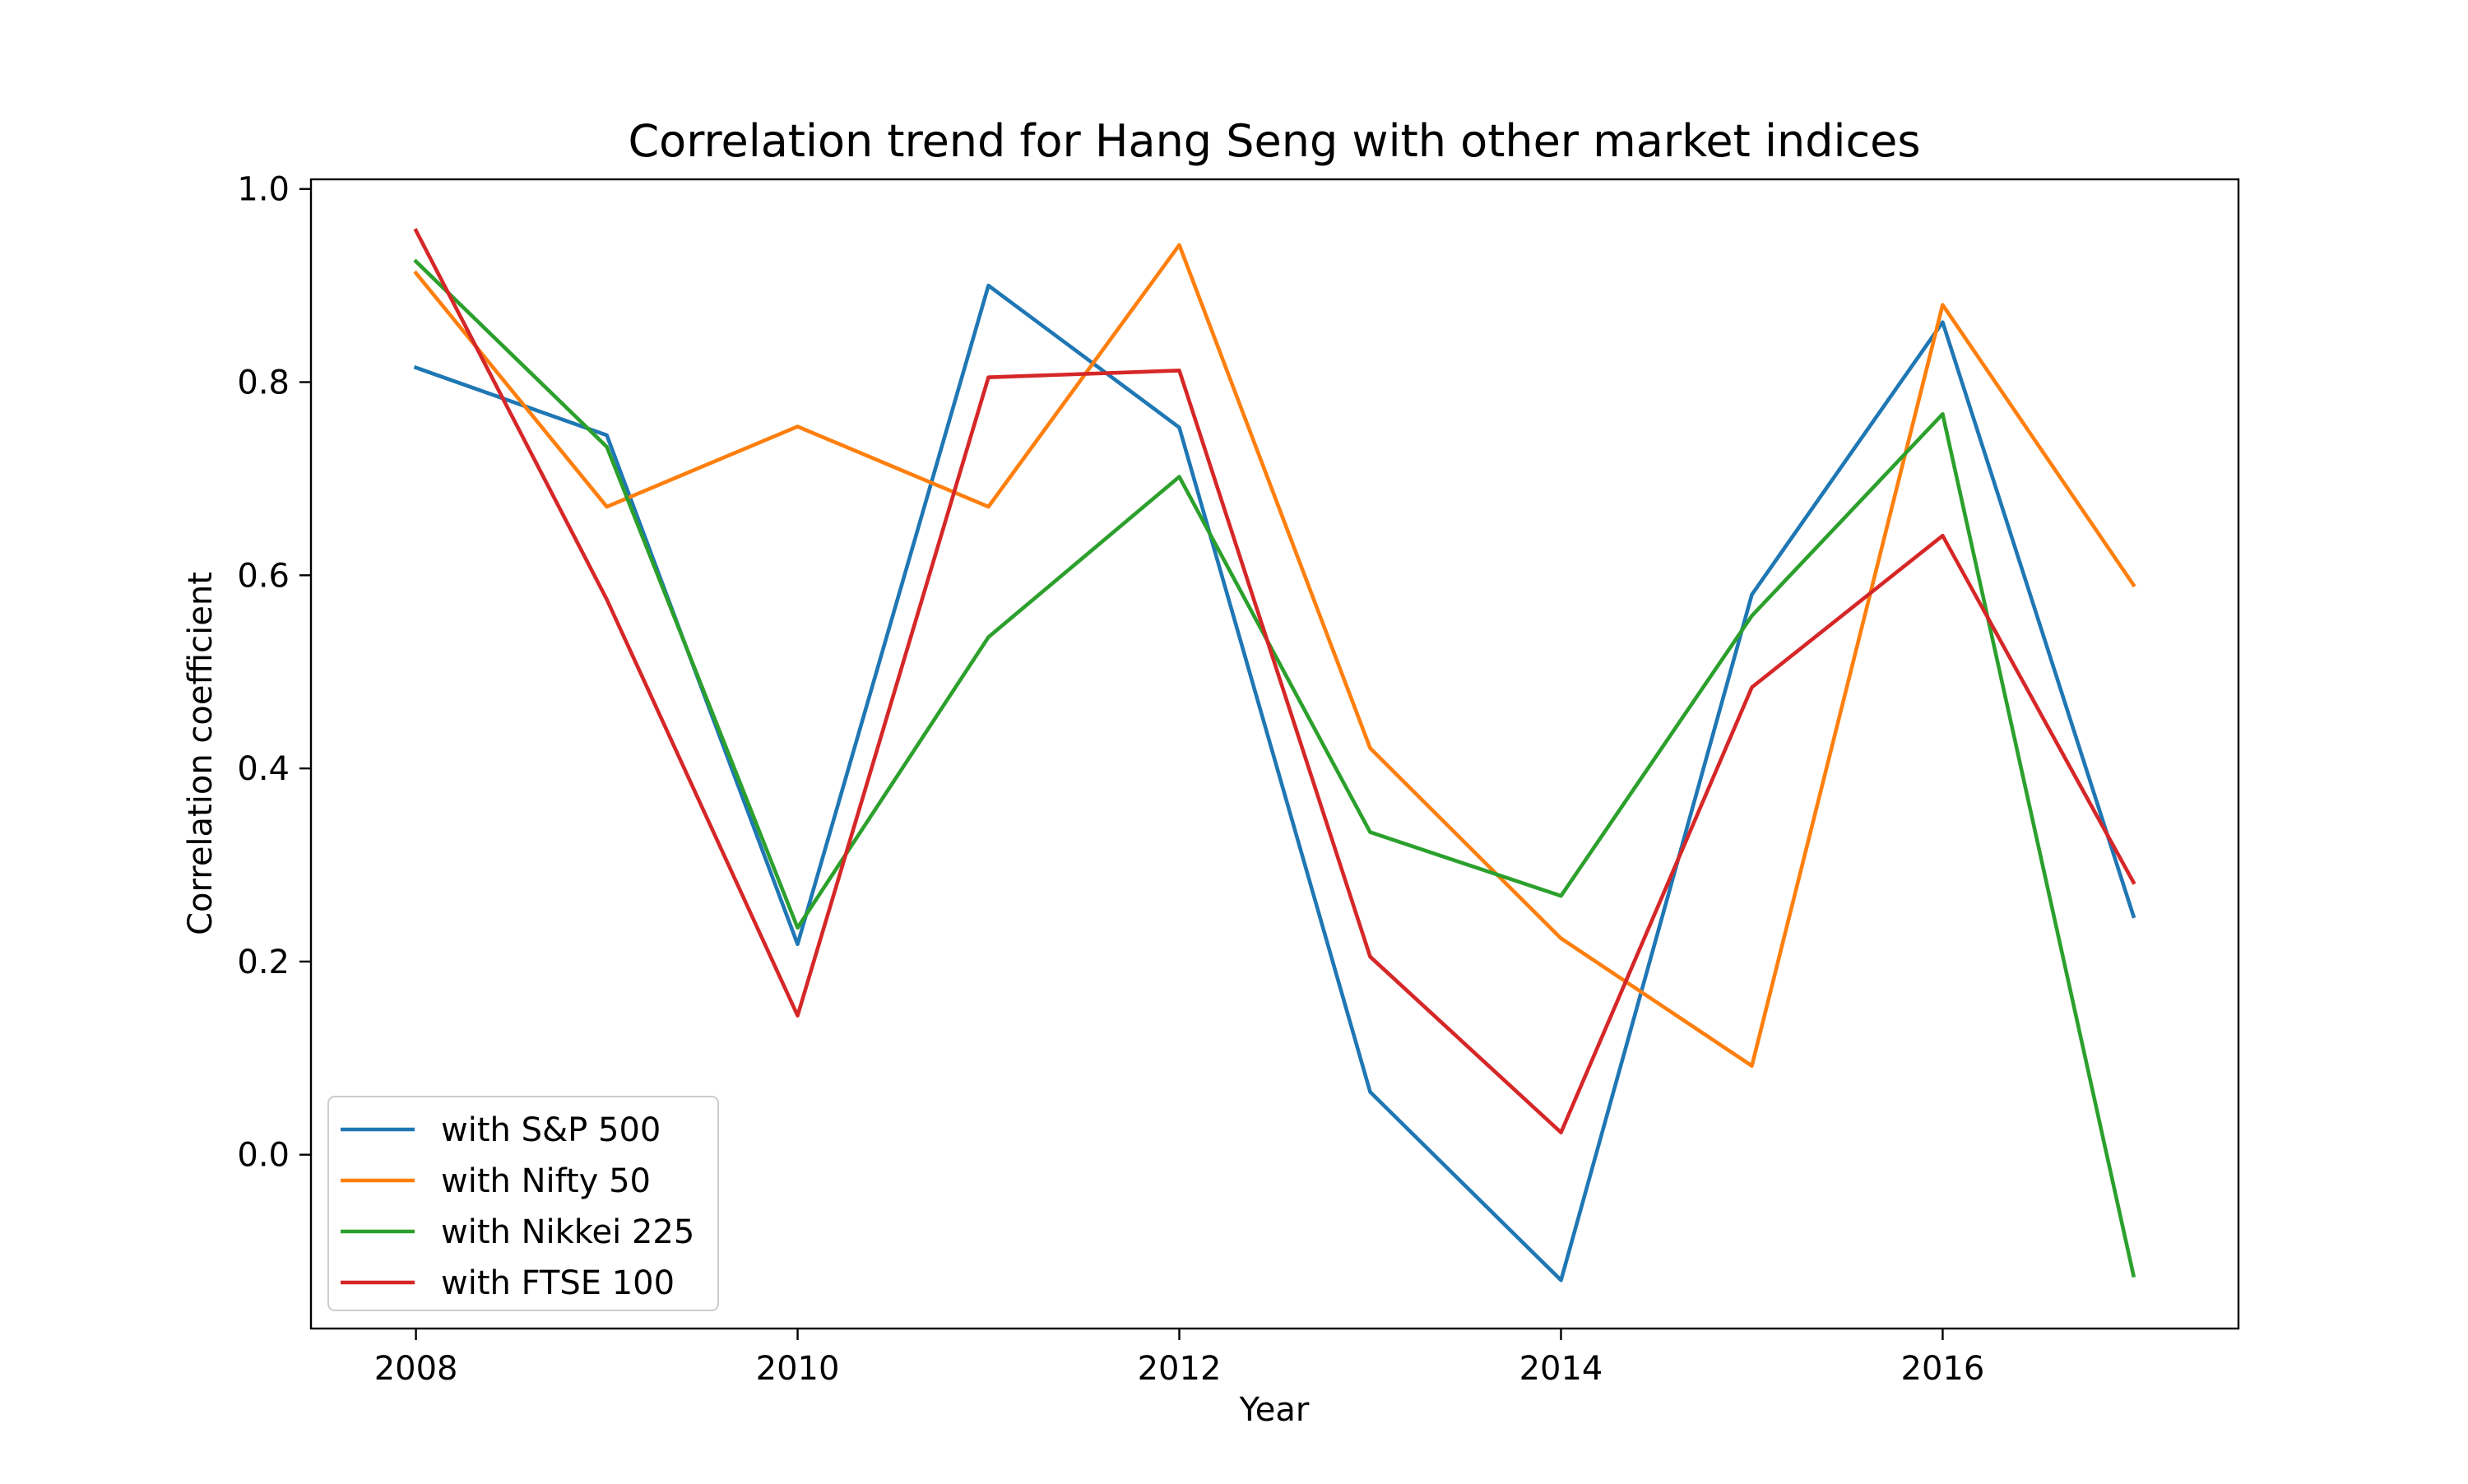 The image size is (2468, 1484). Describe the element at coordinates (1274, 1410) in the screenshot. I see `x-axis-label: Year` at that location.